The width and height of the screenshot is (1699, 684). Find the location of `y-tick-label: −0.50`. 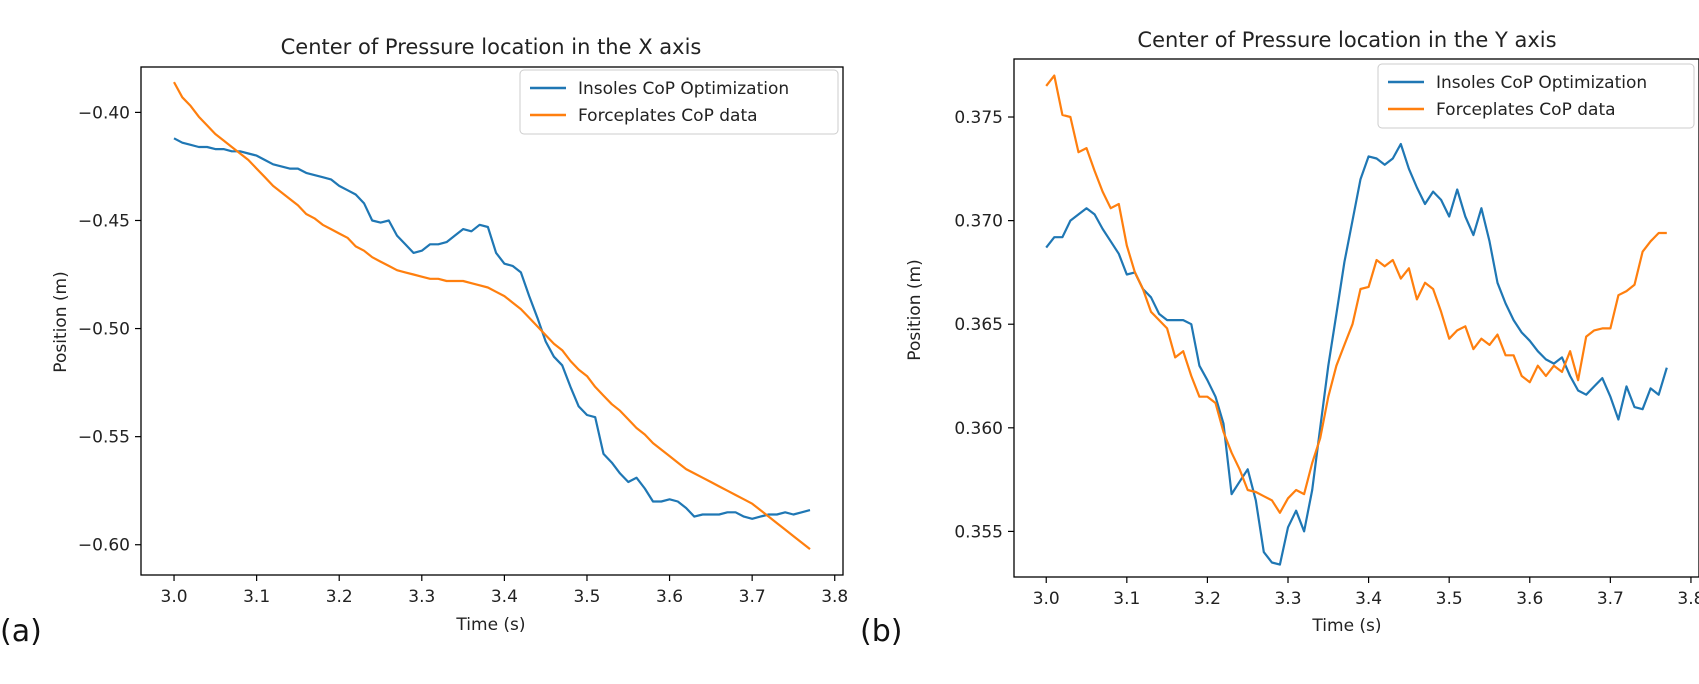

y-tick-label: −0.50 is located at coordinates (104, 330).